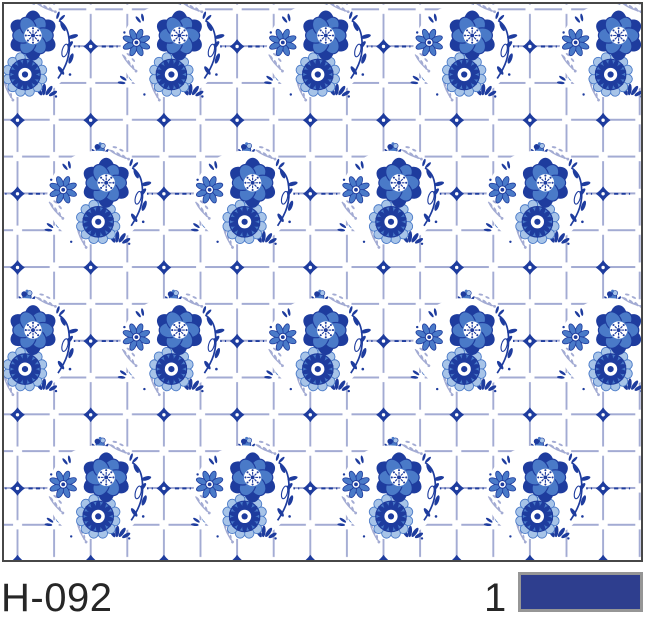  What do you see at coordinates (495, 596) in the screenshot?
I see `colorway-count: 1` at bounding box center [495, 596].